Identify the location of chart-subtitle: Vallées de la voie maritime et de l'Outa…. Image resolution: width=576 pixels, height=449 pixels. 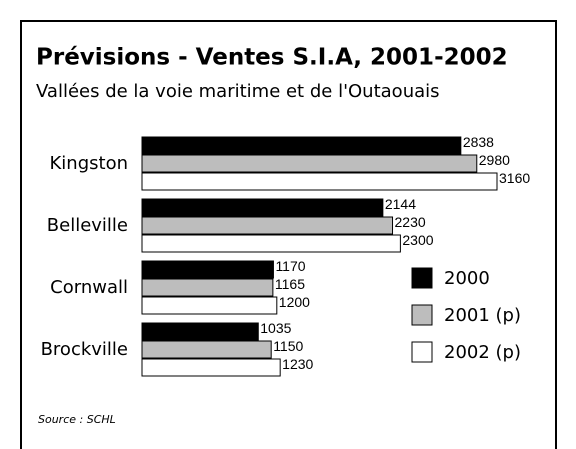
(238, 91).